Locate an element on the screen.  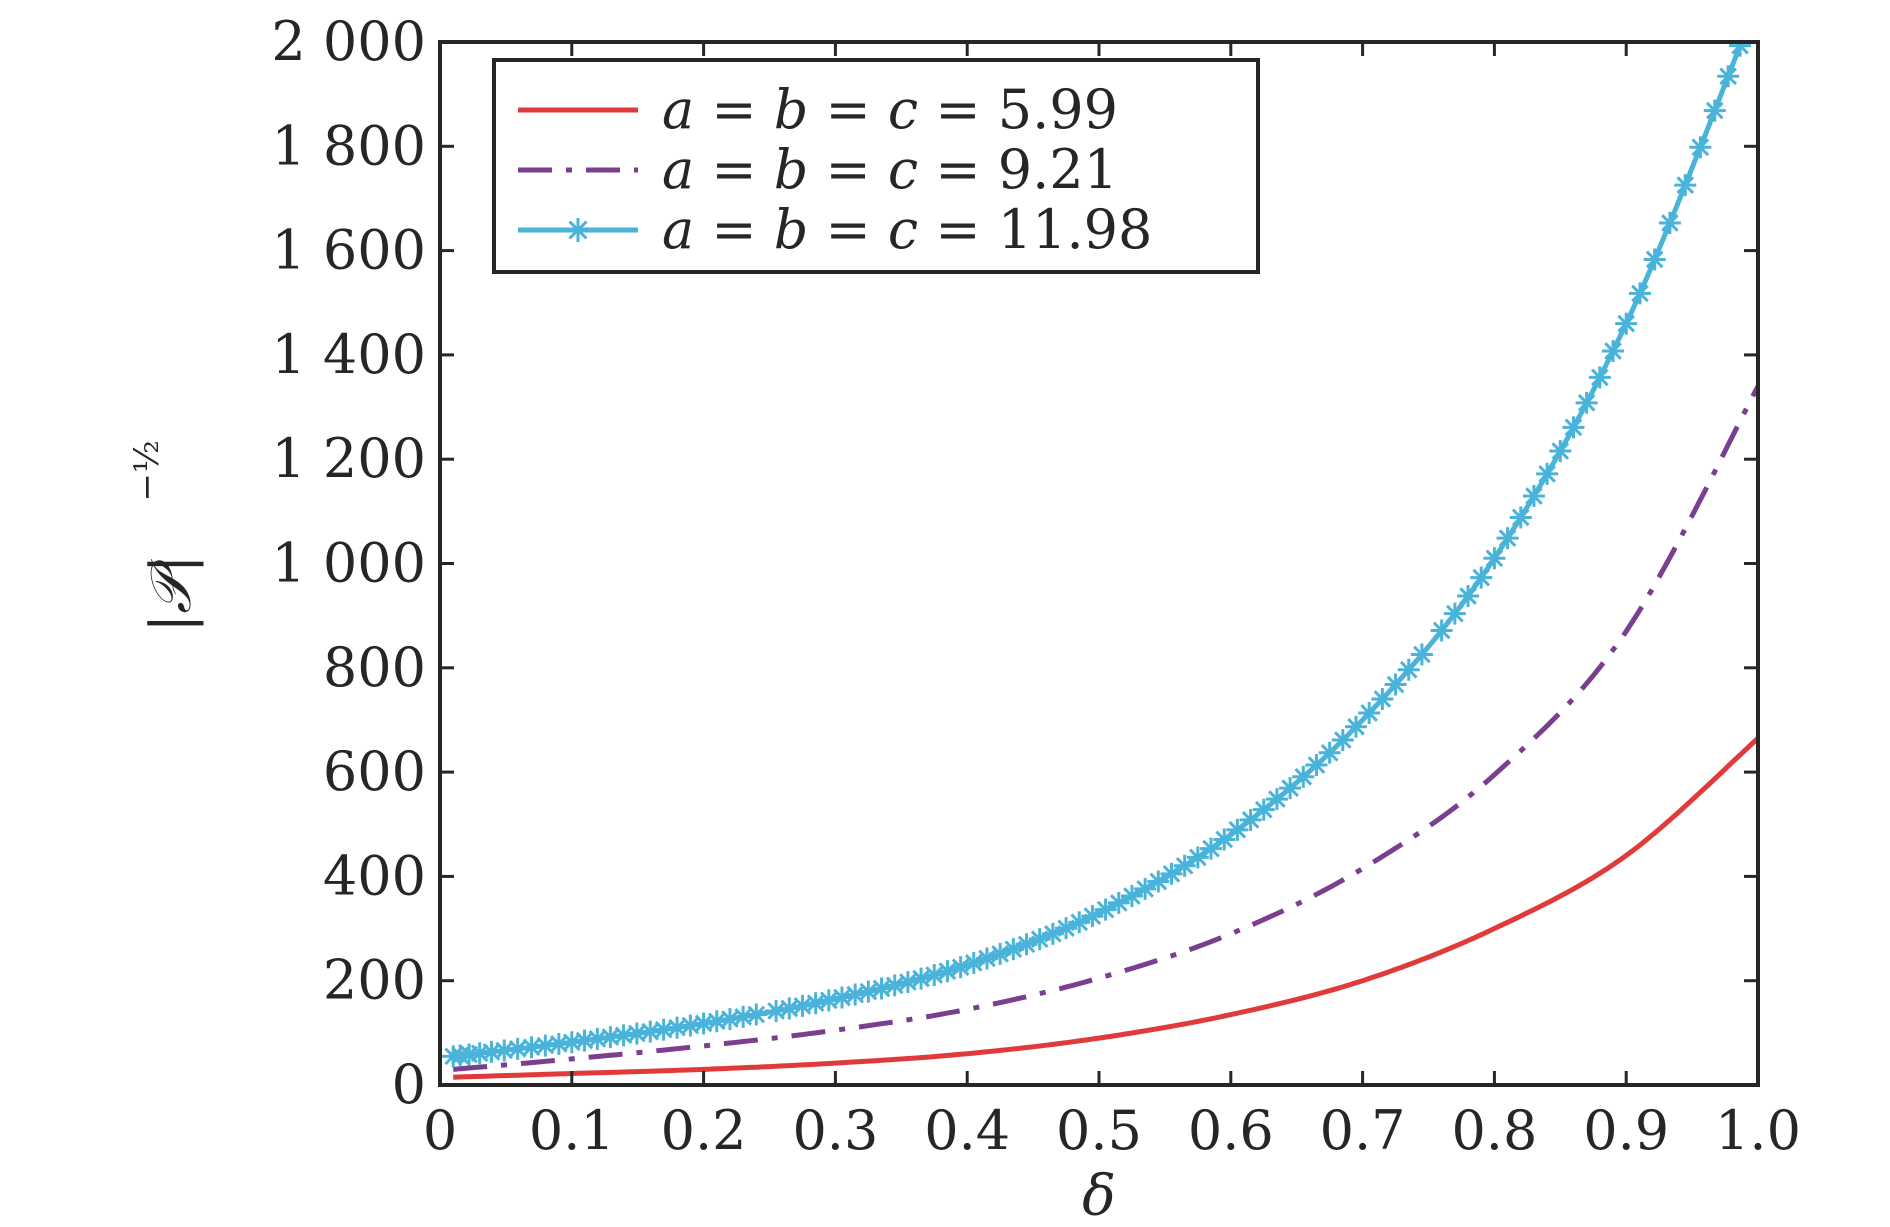
y-tick-label: 0 is located at coordinates (409, 1084).